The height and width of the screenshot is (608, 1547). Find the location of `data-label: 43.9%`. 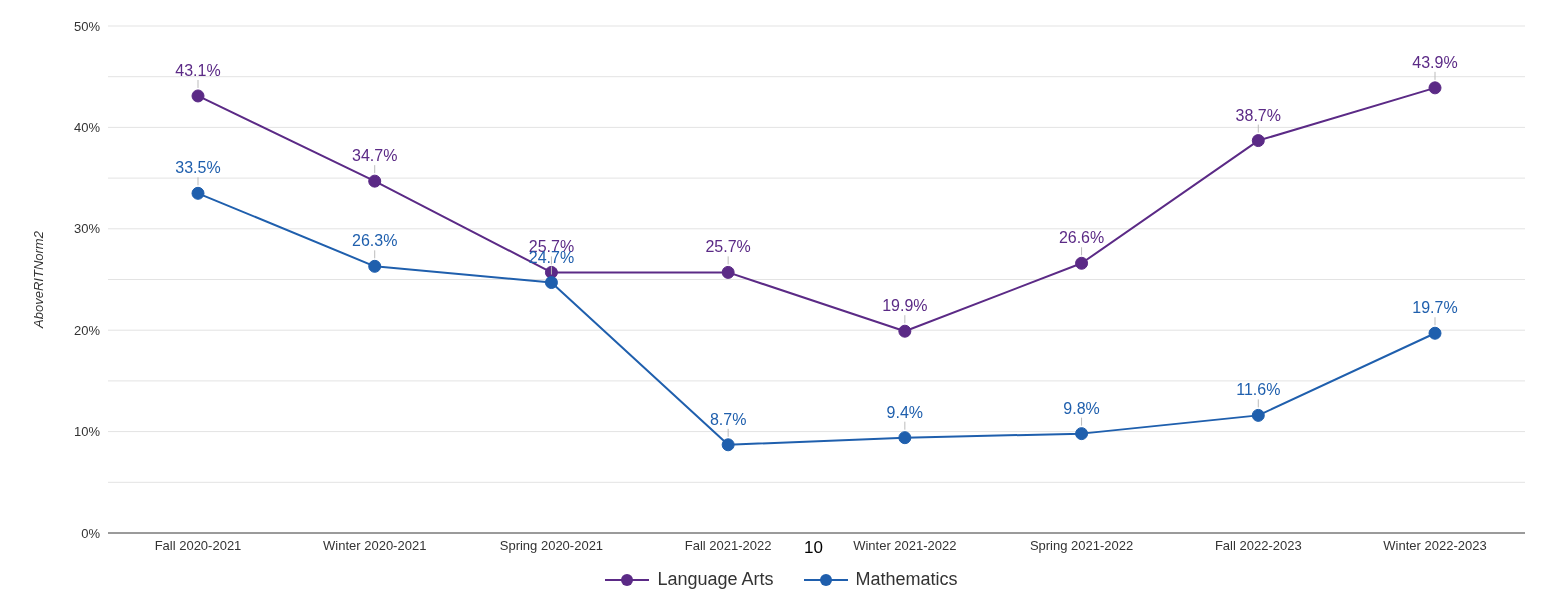

data-label: 43.9% is located at coordinates (1435, 62).